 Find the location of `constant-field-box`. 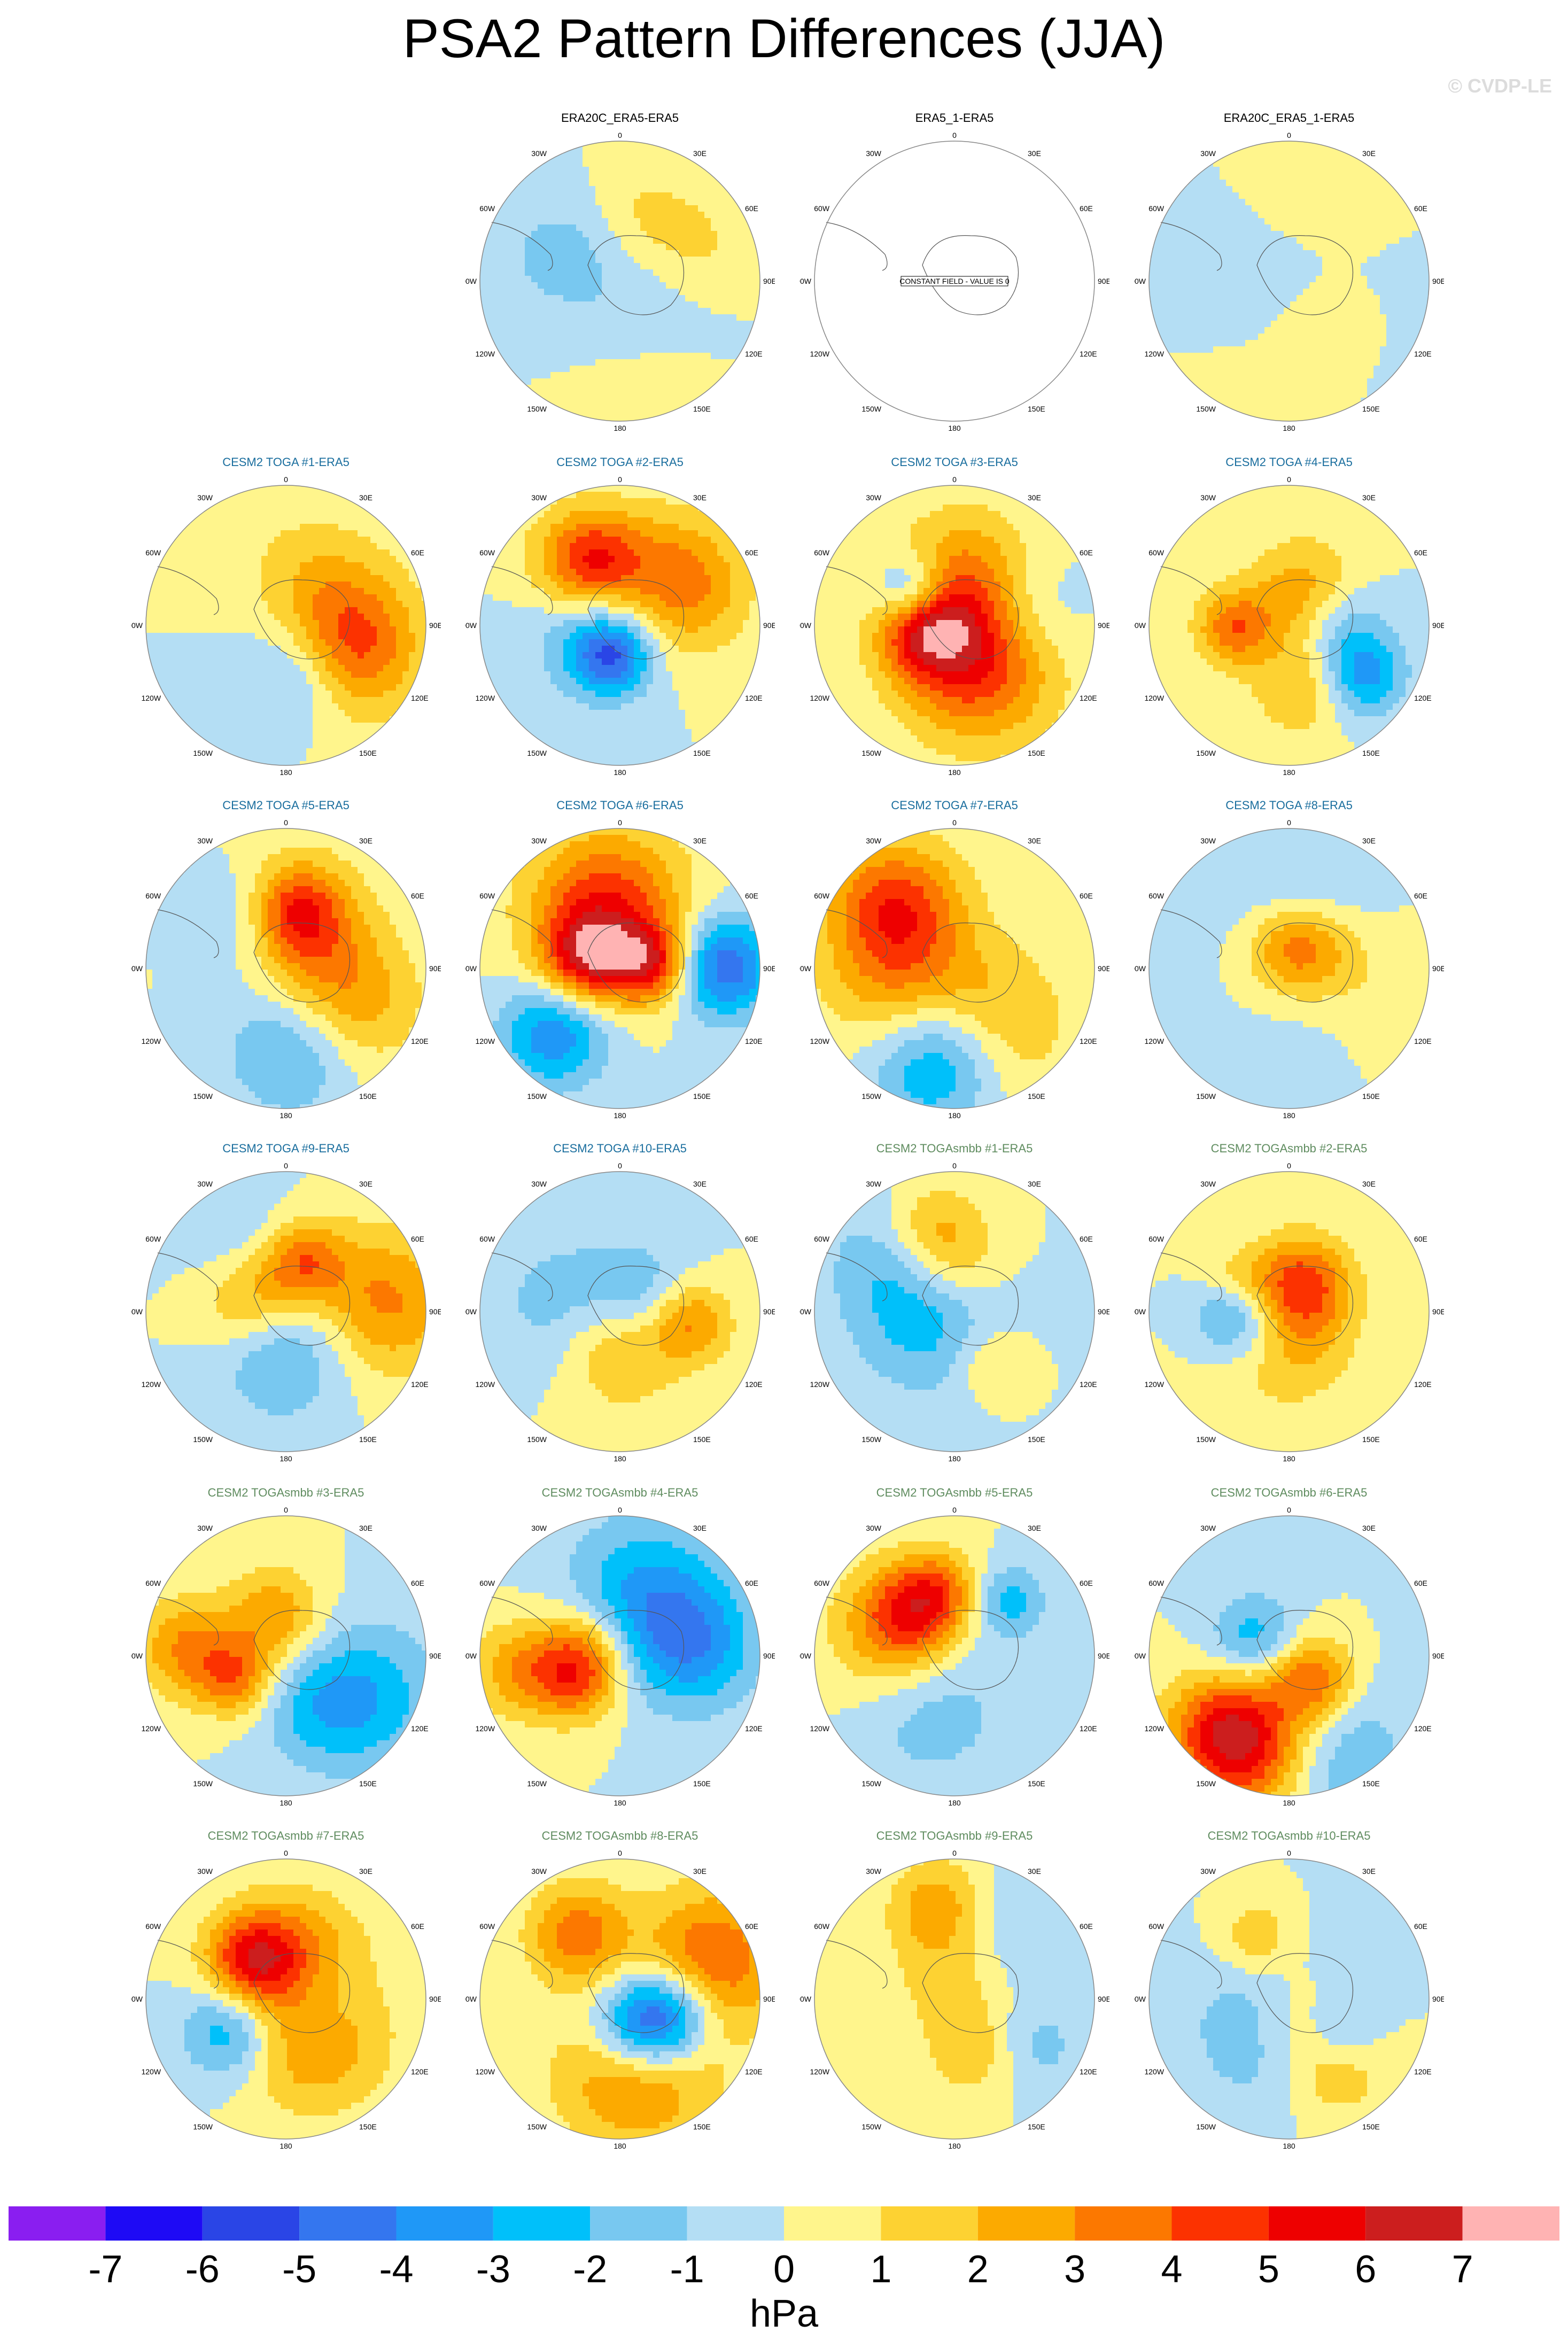

constant-field-box is located at coordinates (955, 281).